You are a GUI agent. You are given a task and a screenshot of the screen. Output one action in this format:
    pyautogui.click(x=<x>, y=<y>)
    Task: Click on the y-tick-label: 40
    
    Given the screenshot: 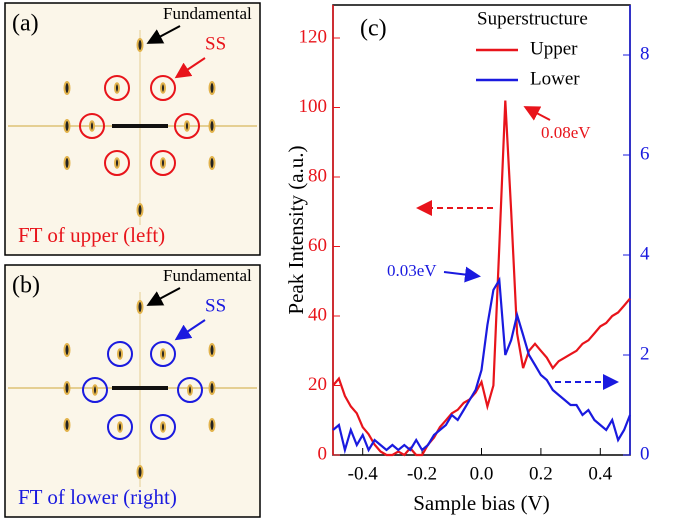 What is the action you would take?
    pyautogui.click(x=317, y=314)
    